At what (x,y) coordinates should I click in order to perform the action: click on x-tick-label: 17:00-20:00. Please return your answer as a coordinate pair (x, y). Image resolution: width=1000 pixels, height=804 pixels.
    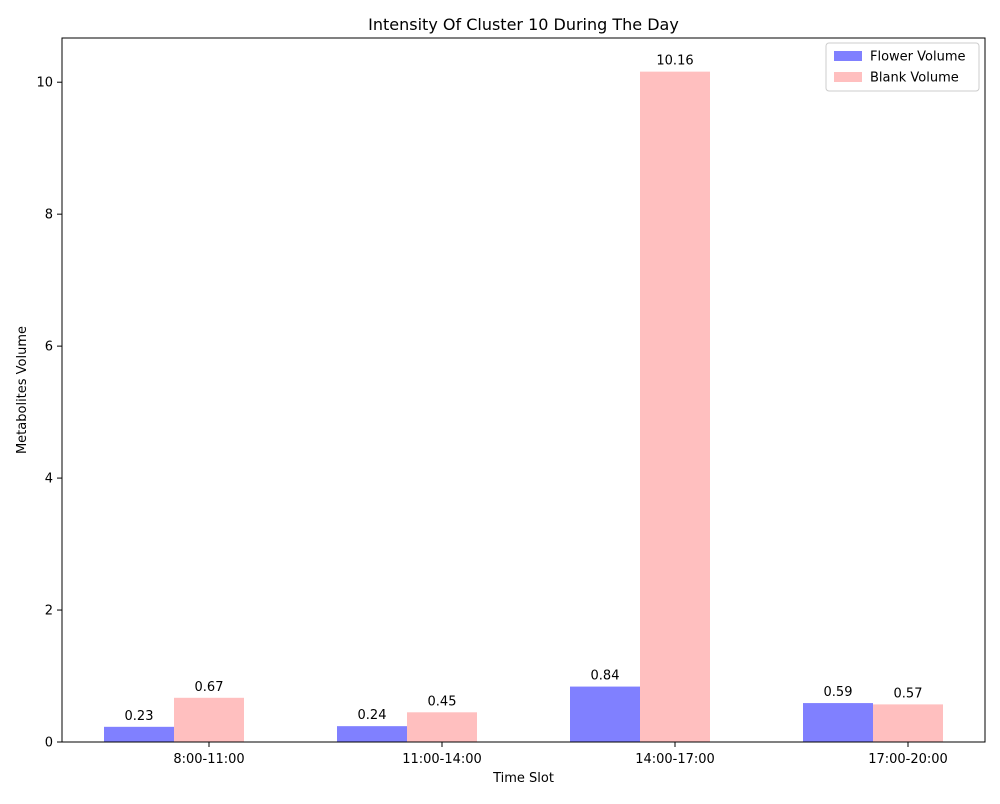
    Looking at the image, I should click on (908, 759).